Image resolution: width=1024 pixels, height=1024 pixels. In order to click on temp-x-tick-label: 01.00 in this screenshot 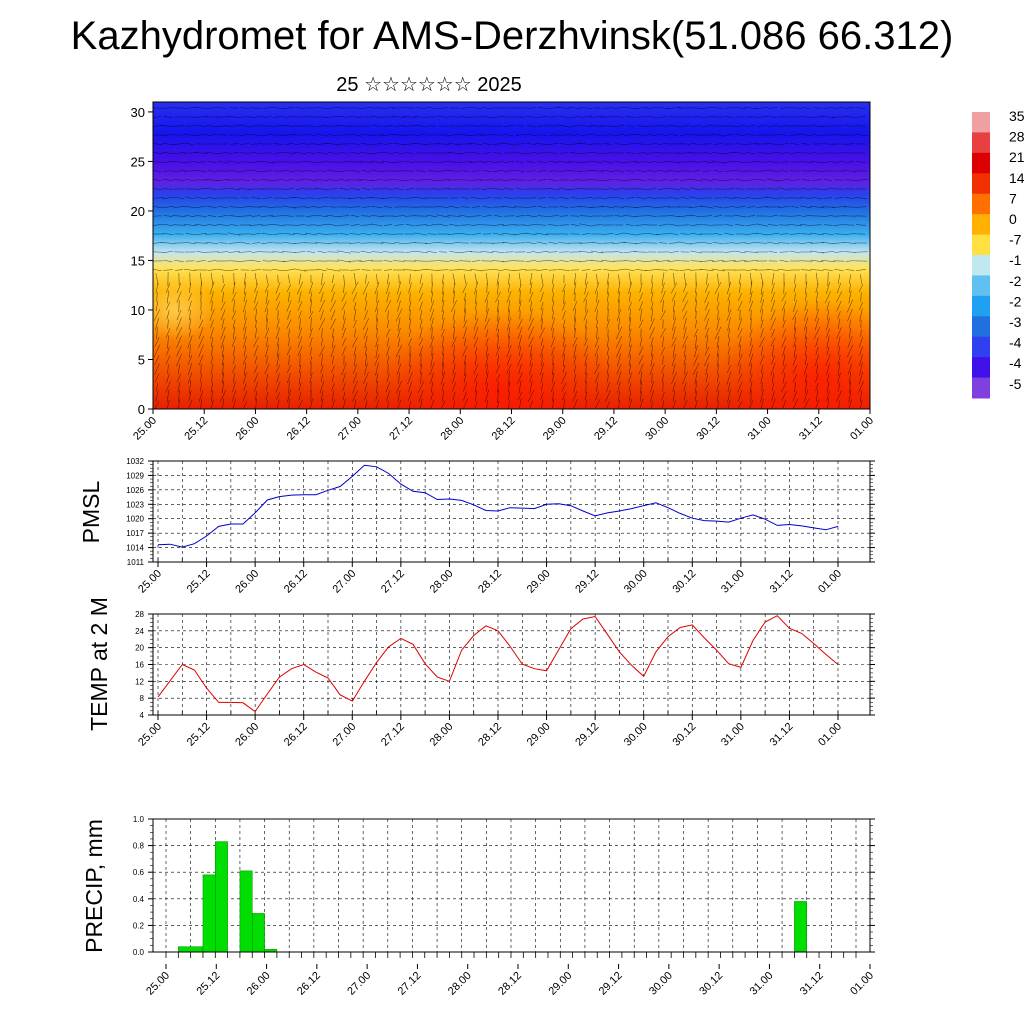, I will do `click(830, 735)`.